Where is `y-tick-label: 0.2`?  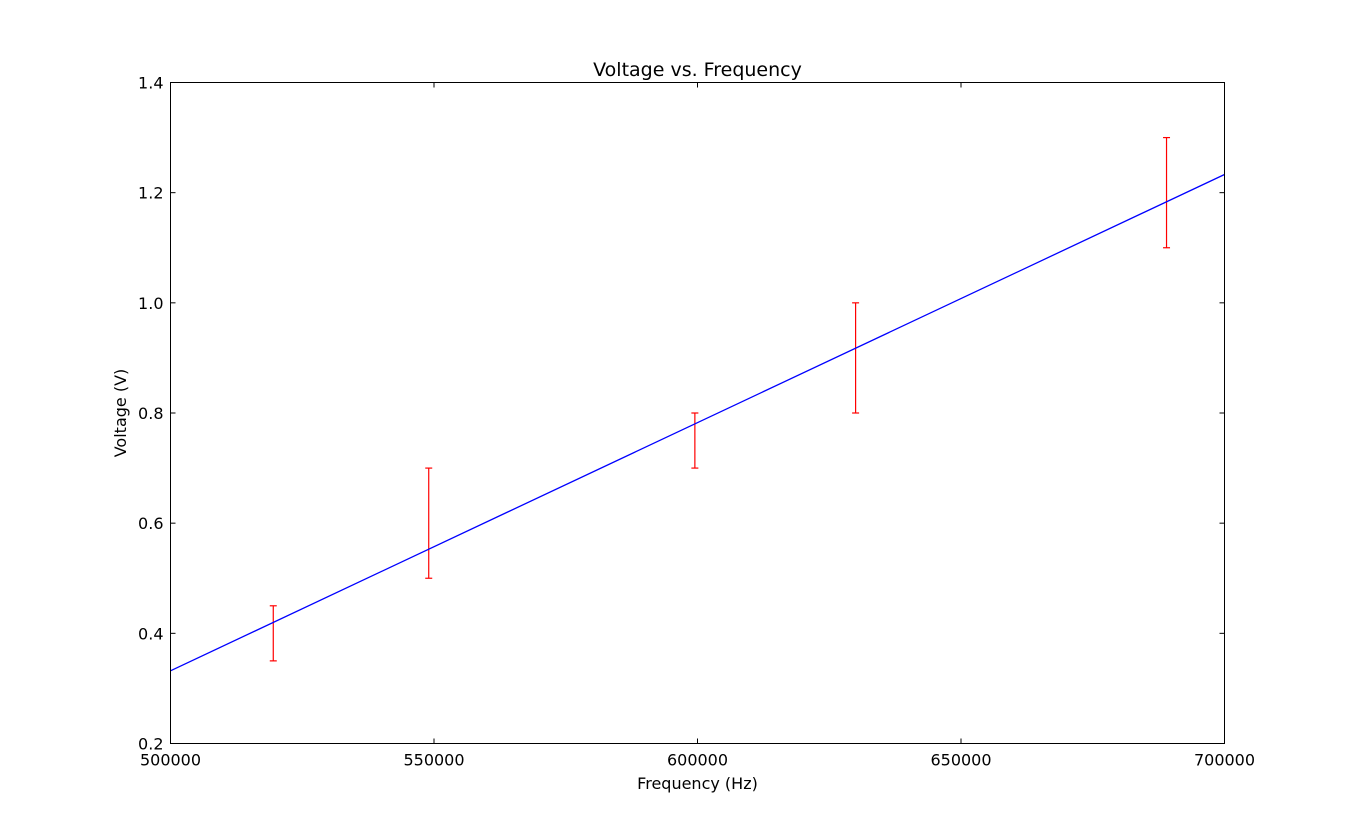 y-tick-label: 0.2 is located at coordinates (150, 744).